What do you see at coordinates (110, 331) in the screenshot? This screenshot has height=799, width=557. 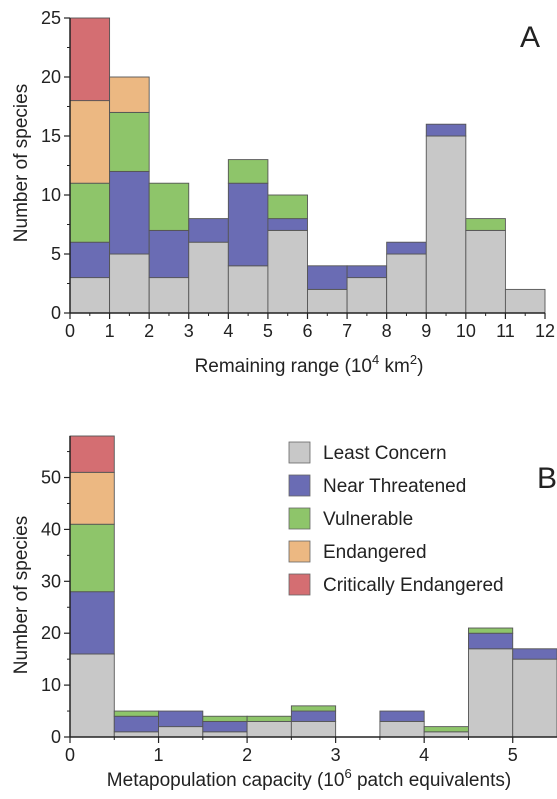 I see `panel-a-x-tick-label: 1` at bounding box center [110, 331].